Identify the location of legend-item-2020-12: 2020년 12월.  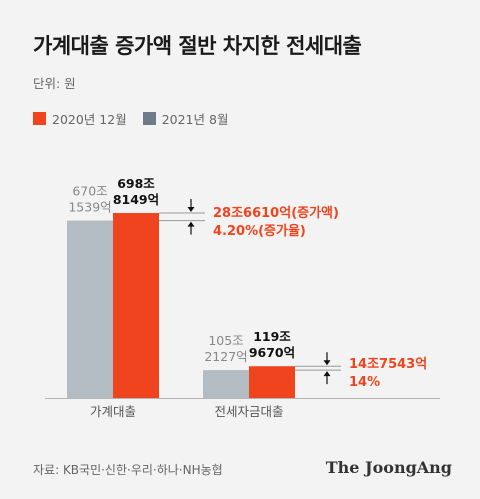
(80, 118).